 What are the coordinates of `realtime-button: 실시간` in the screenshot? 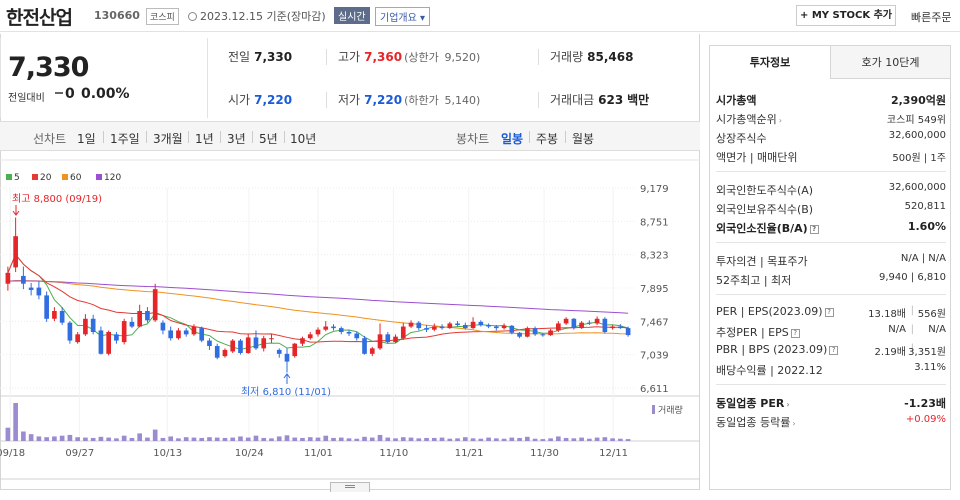 It's located at (352, 15).